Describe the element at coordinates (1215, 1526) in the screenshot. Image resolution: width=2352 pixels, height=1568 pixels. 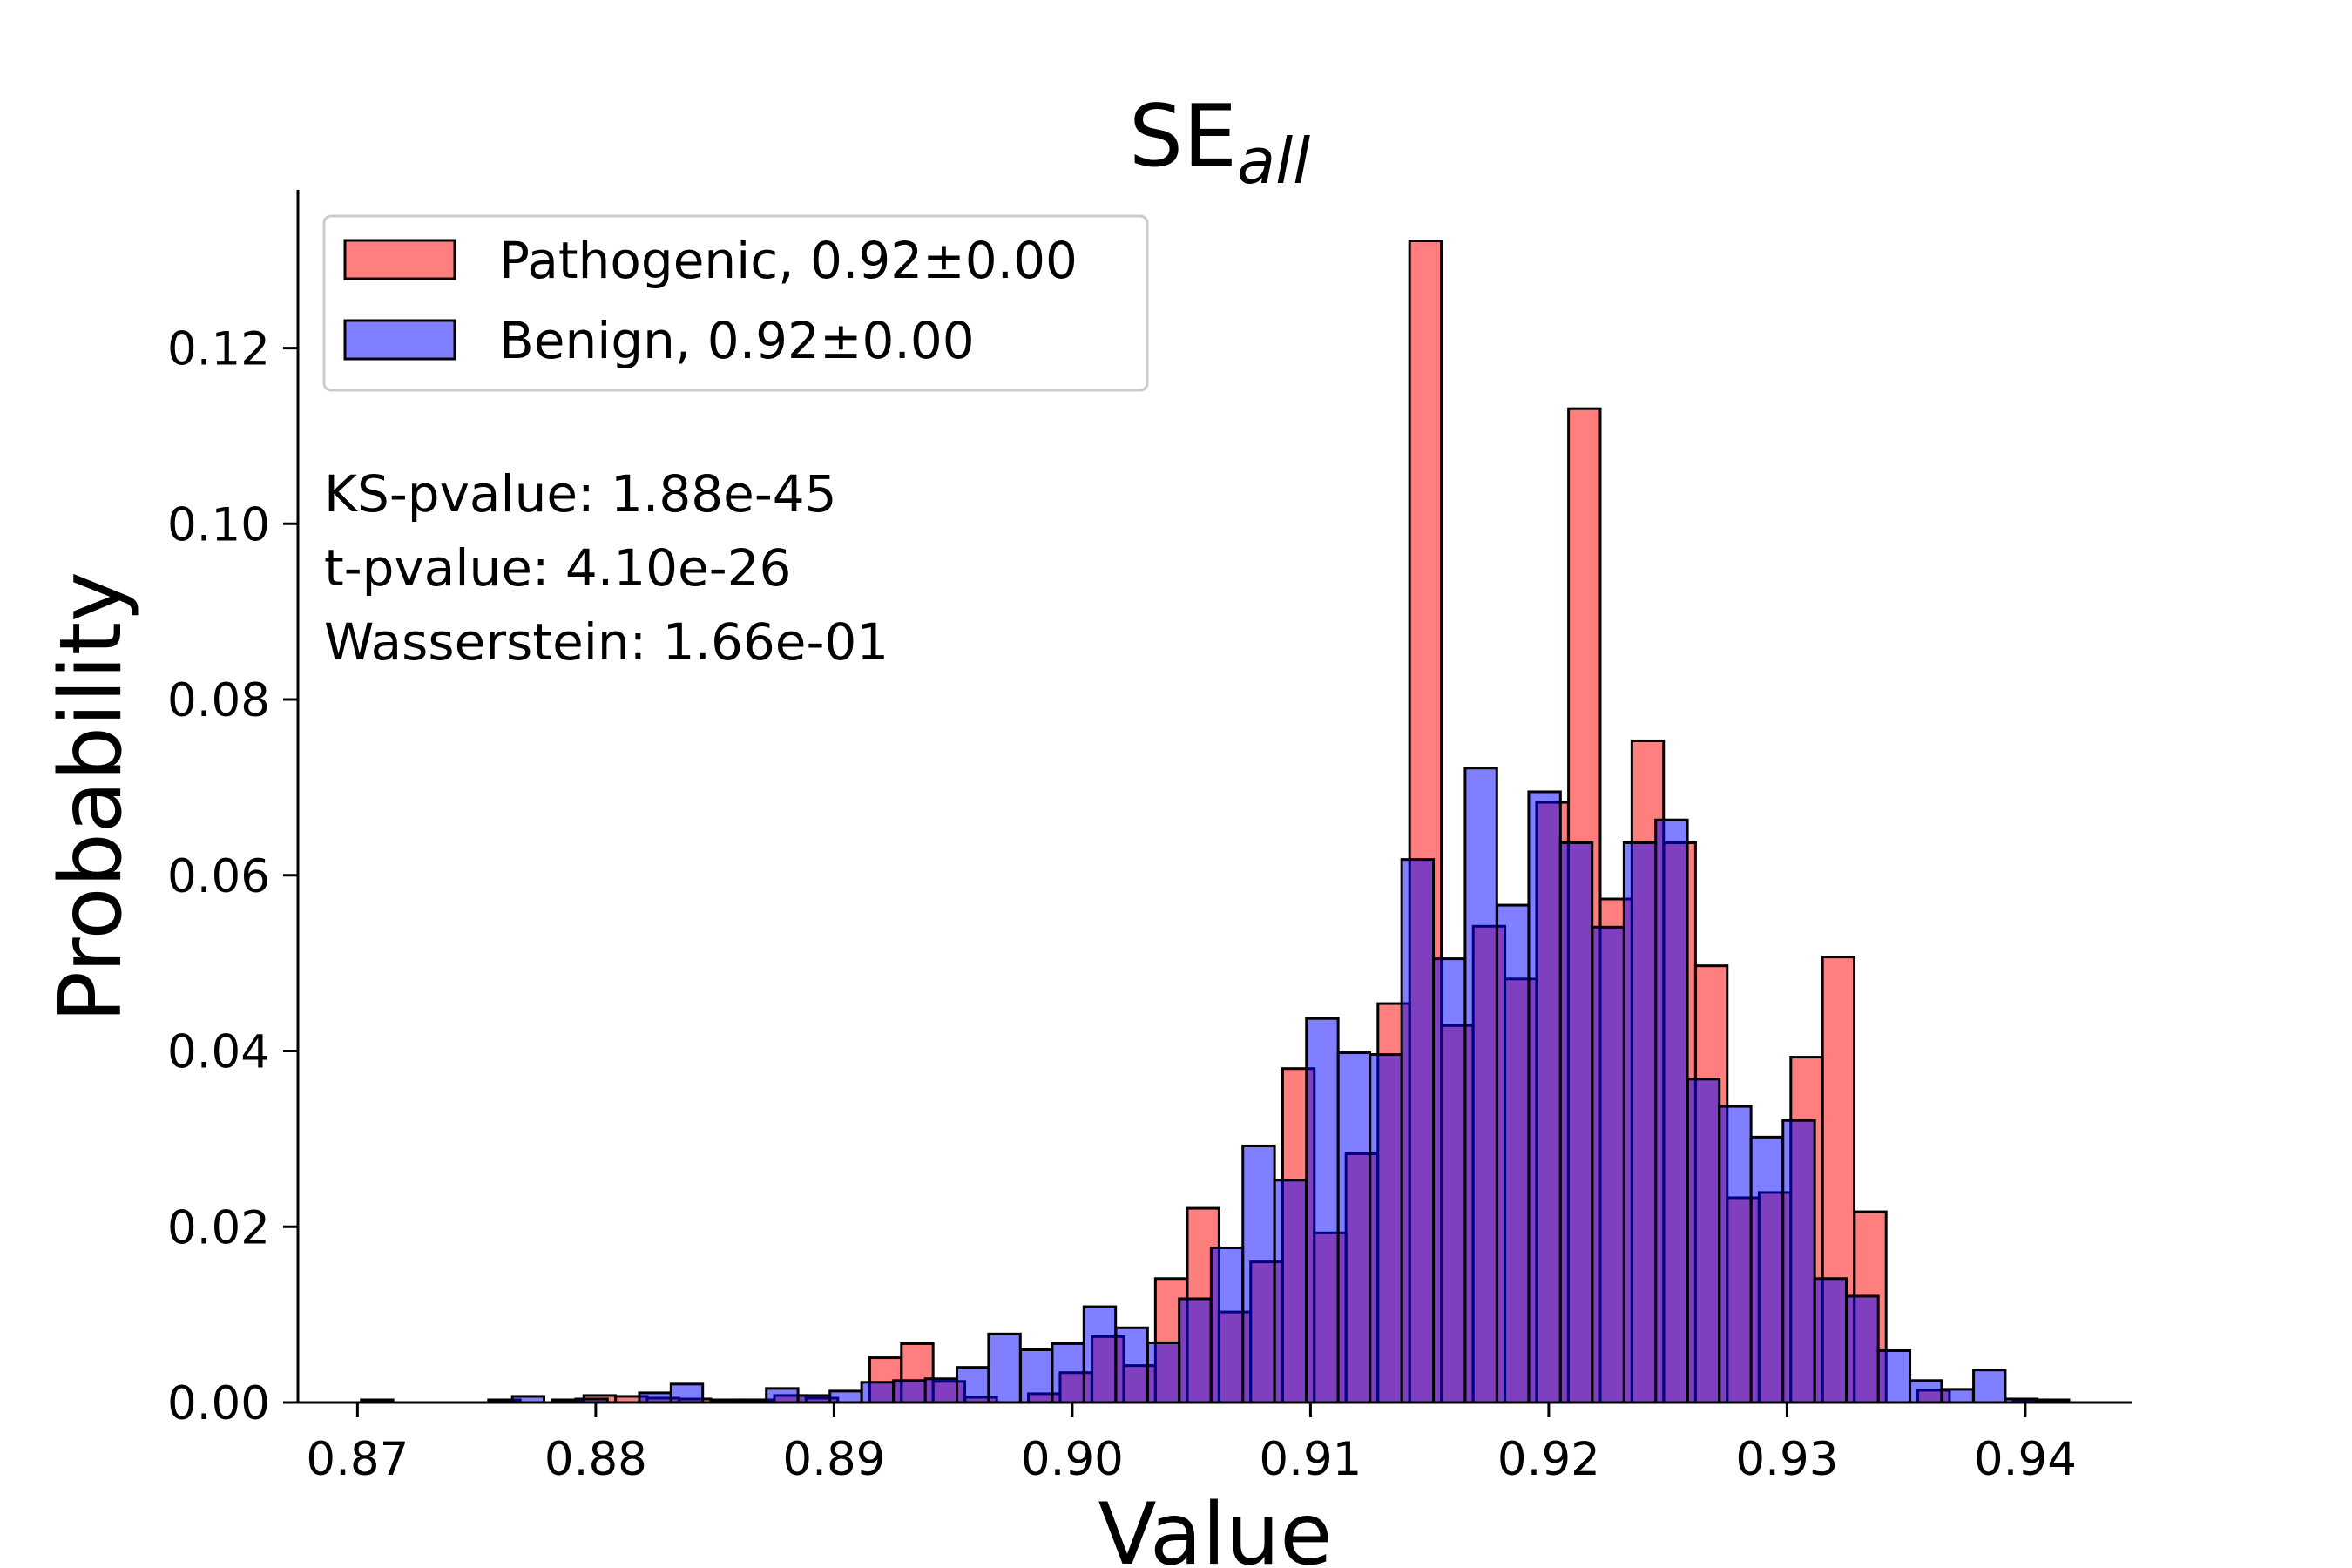
I see `x-axis-title: Value` at that location.